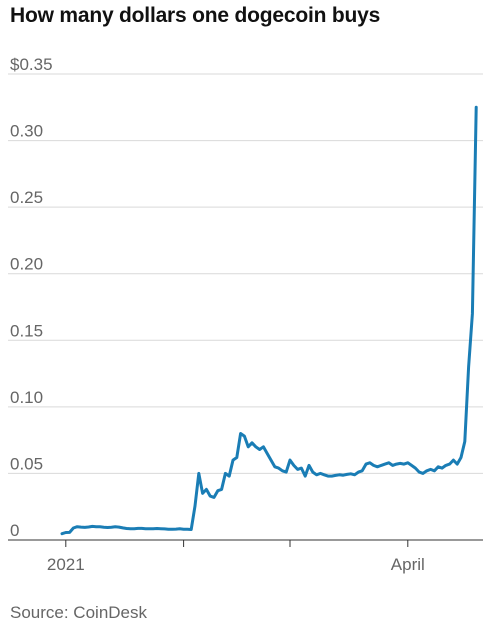  I want to click on chart-title: How many dollars one dogecoin buys, so click(195, 15).